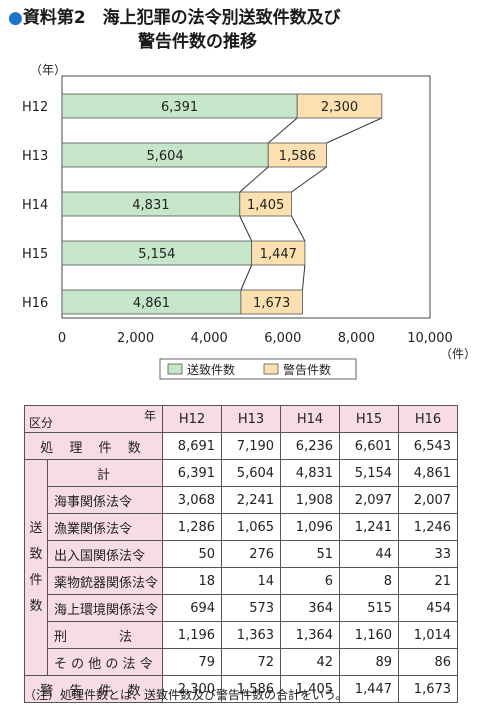  Describe the element at coordinates (179, 107) in the screenshot. I see `data-label-sent: 6,391` at that location.